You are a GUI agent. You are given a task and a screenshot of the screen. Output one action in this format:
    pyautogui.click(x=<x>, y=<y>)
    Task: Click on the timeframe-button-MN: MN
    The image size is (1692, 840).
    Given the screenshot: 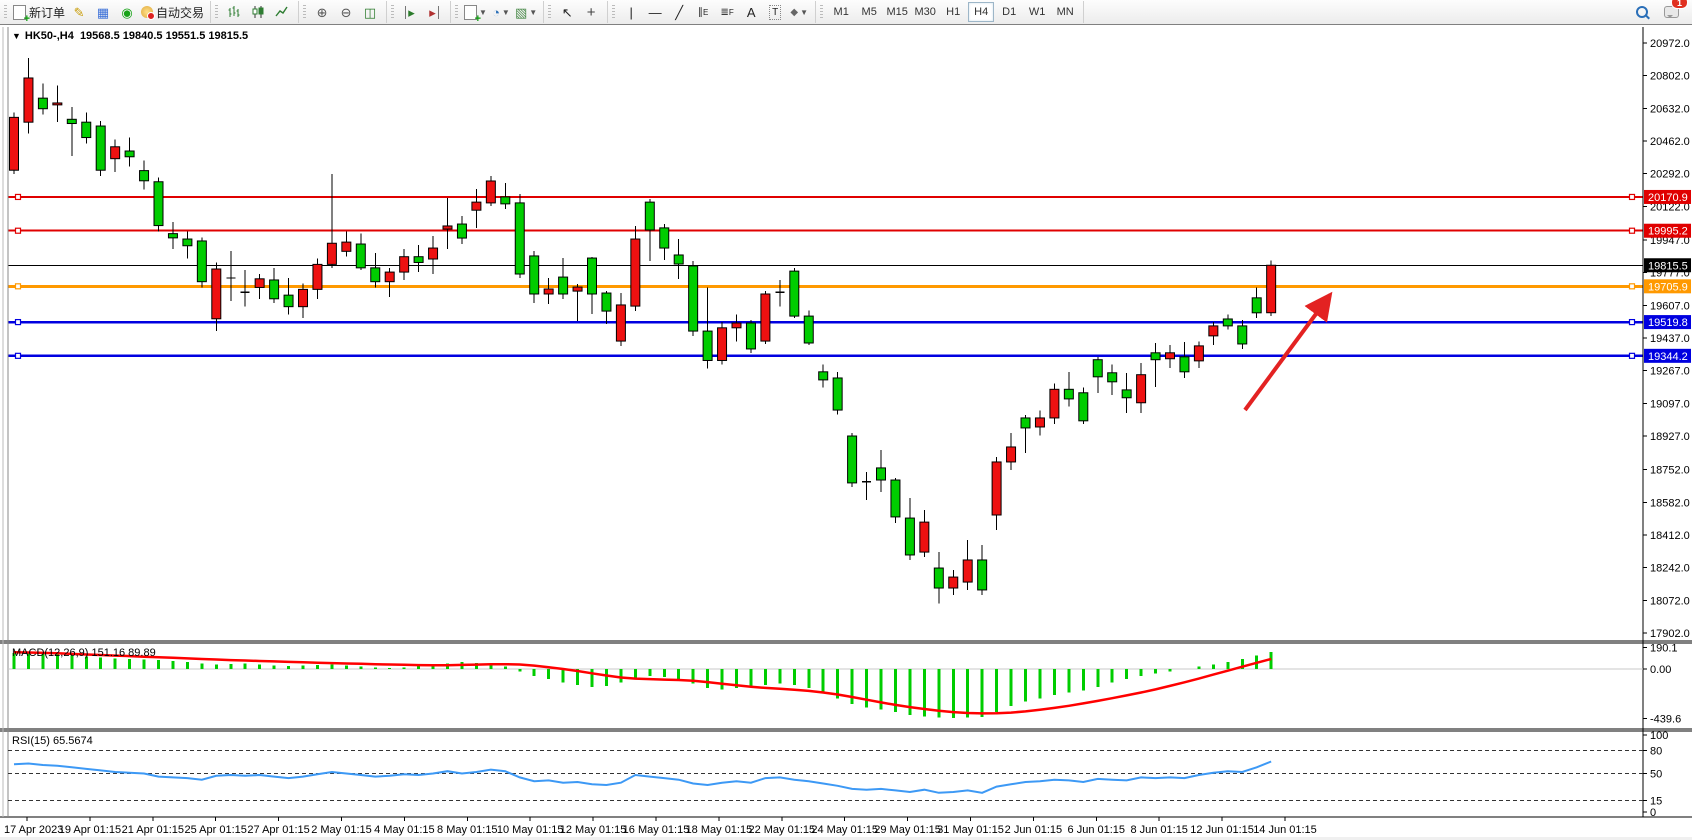 What is the action you would take?
    pyautogui.click(x=1065, y=12)
    